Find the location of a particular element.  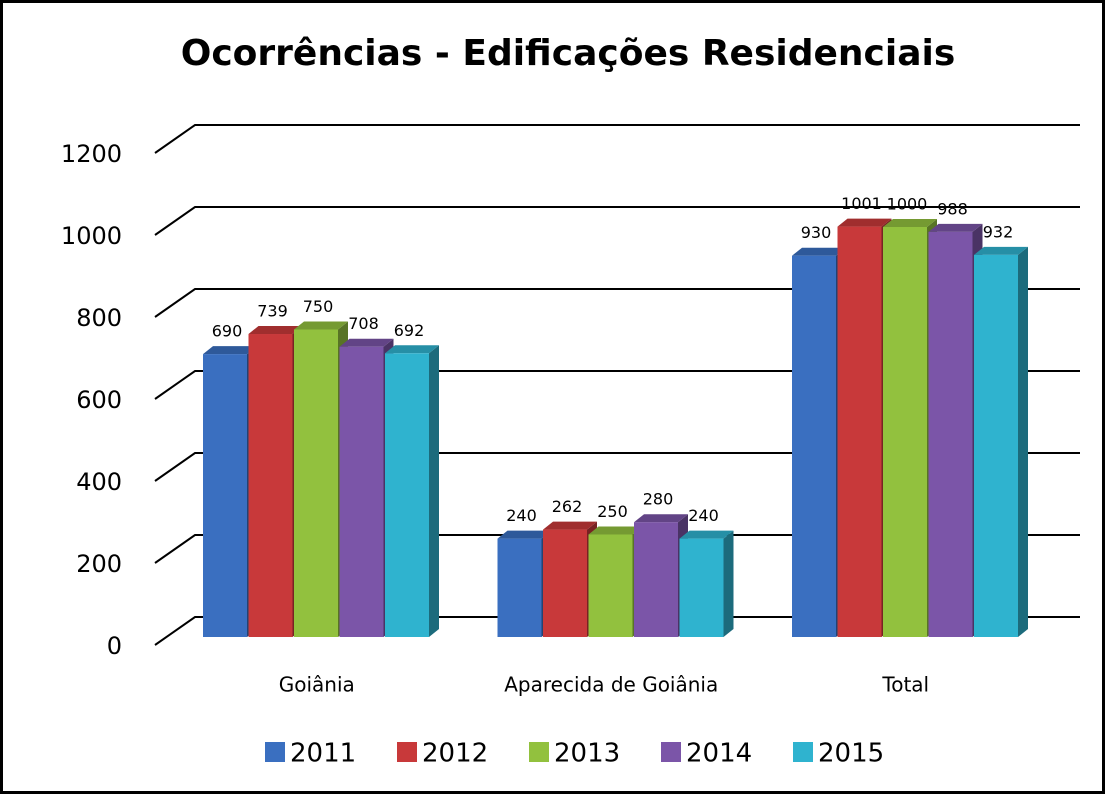

value-label: 708 is located at coordinates (363, 323).